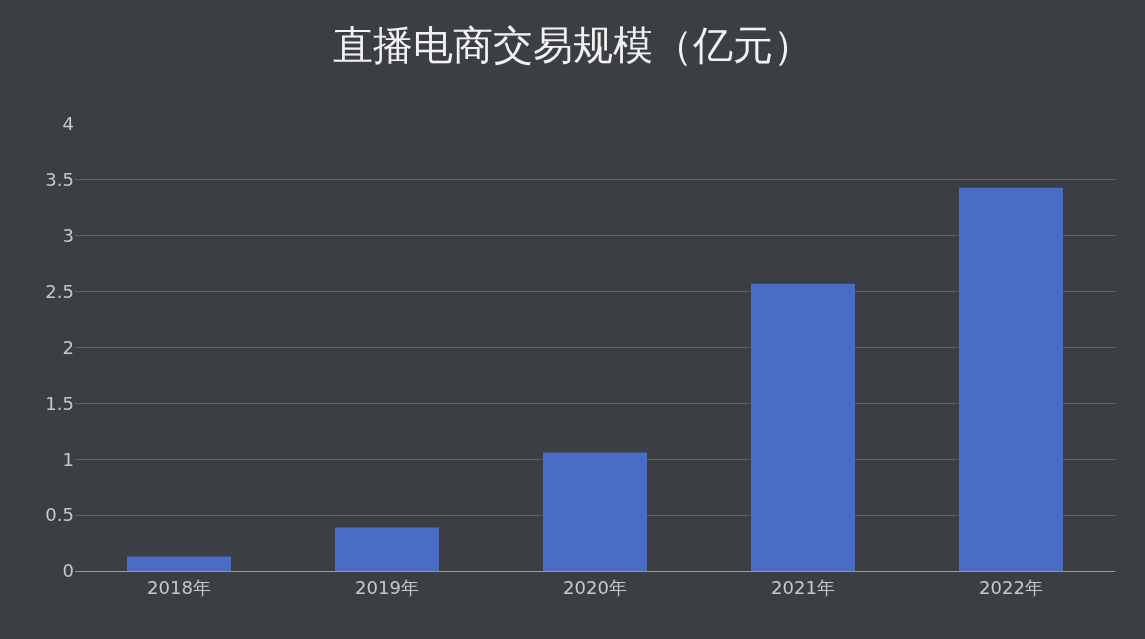 Image resolution: width=1145 pixels, height=639 pixels. What do you see at coordinates (68, 236) in the screenshot?
I see `y-tick-label: 3` at bounding box center [68, 236].